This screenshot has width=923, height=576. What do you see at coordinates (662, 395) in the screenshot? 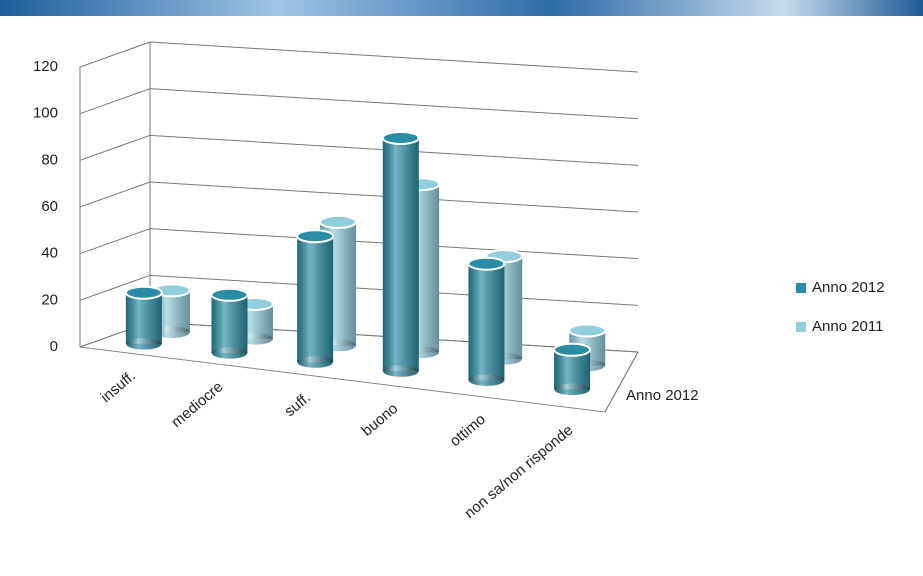
I see `depth-label: Anno 2012` at bounding box center [662, 395].